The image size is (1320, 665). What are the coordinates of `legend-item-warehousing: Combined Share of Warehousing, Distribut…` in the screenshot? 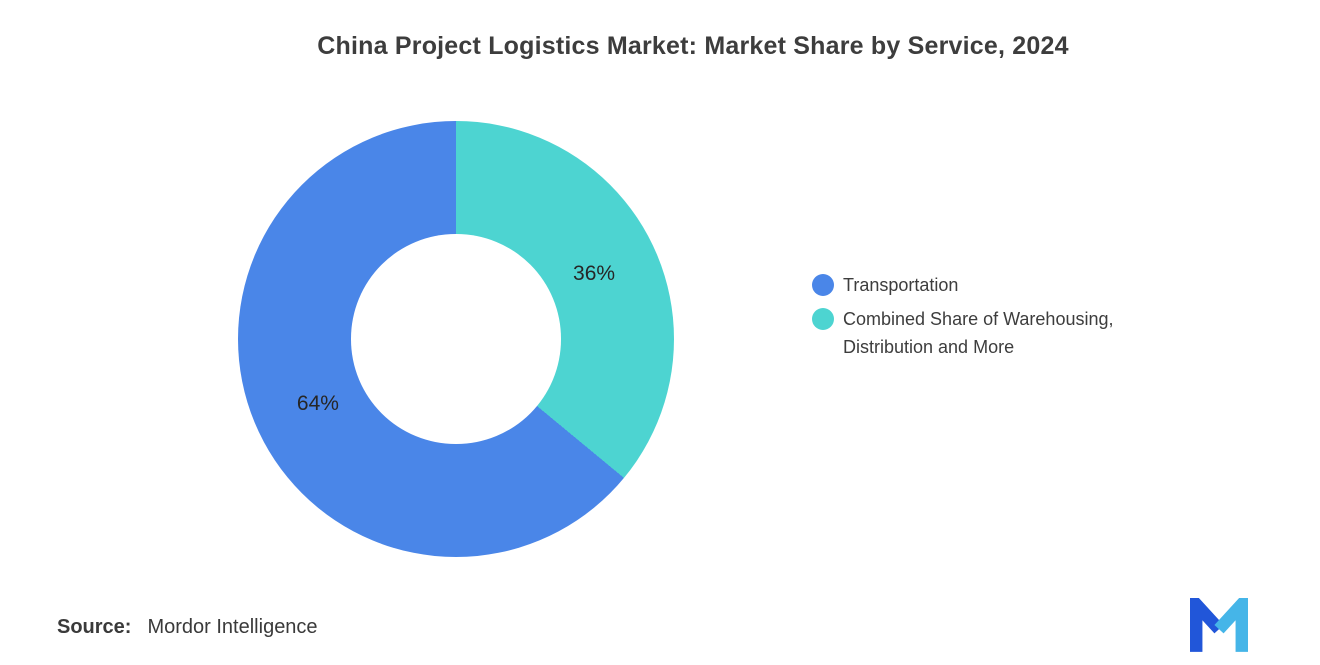 It's located at (962, 333).